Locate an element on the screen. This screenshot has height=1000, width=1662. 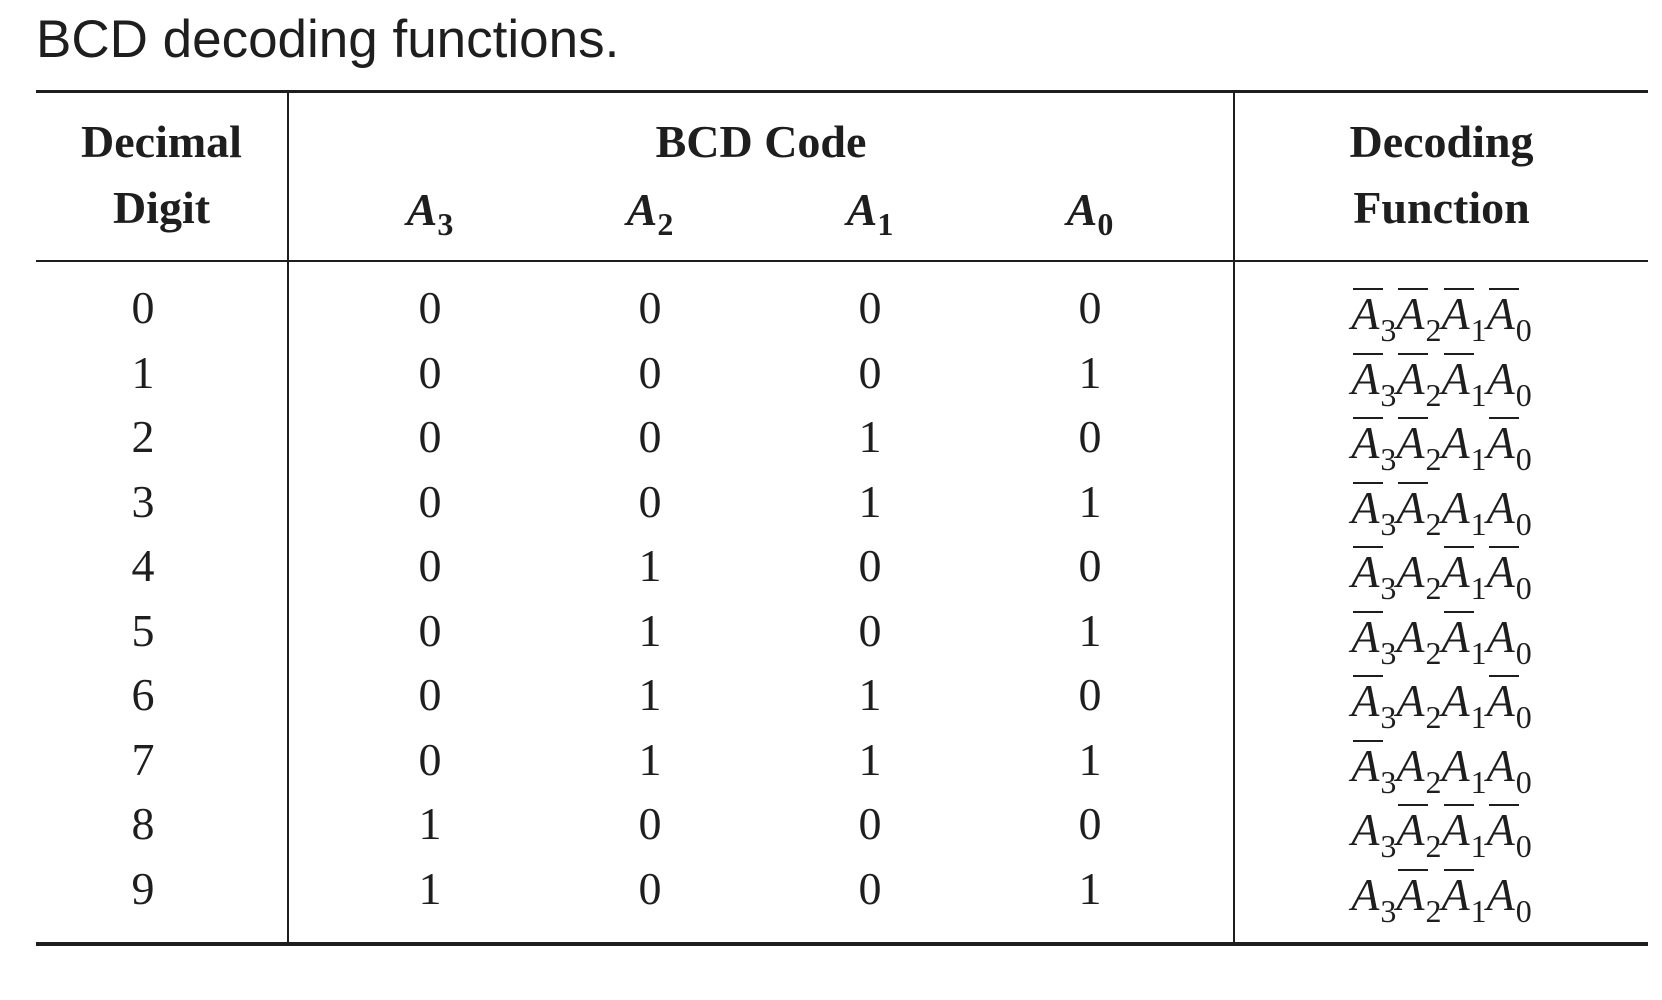
header-function-line2: Function is located at coordinates (1441, 207).